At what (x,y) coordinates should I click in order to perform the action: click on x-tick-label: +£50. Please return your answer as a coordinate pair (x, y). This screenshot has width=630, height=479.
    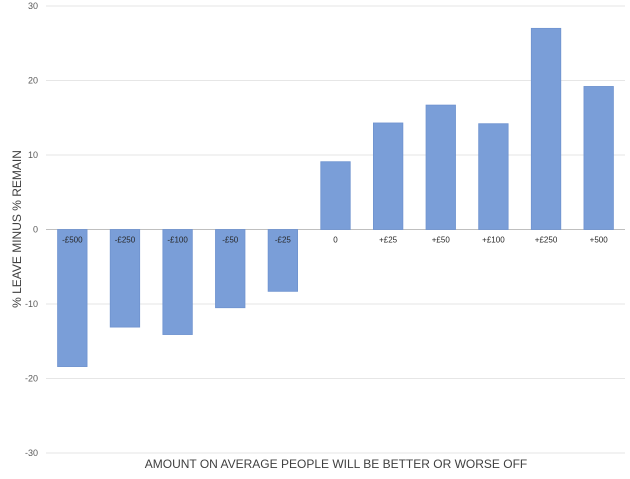
    Looking at the image, I should click on (441, 240).